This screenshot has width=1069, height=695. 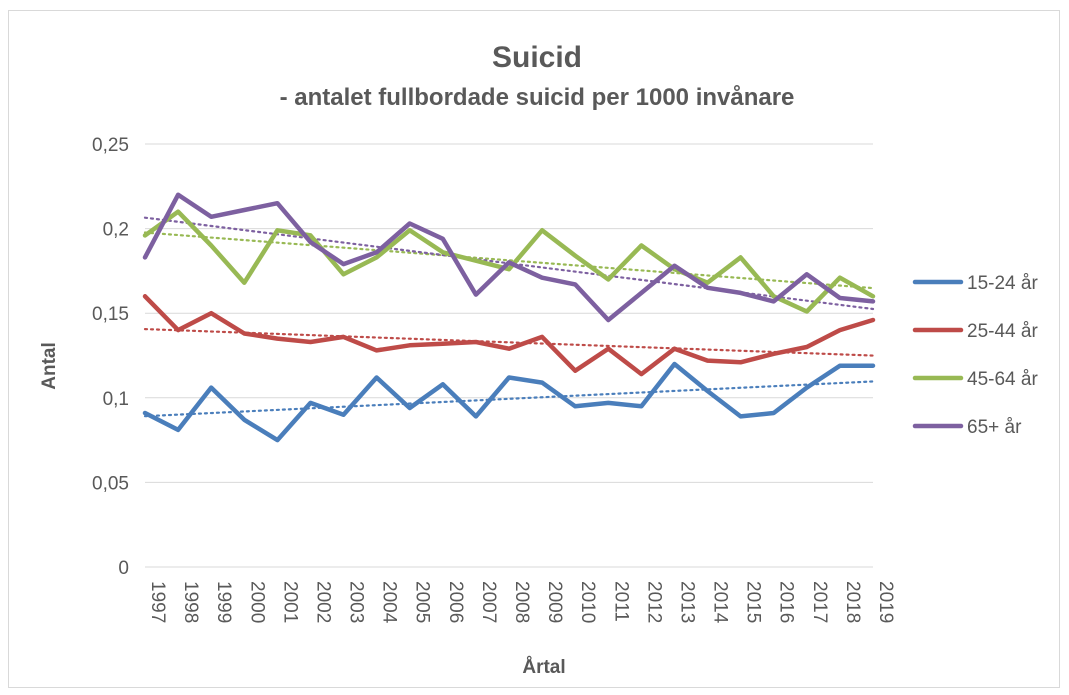 What do you see at coordinates (223, 602) in the screenshot?
I see `x-tick-label: 1999` at bounding box center [223, 602].